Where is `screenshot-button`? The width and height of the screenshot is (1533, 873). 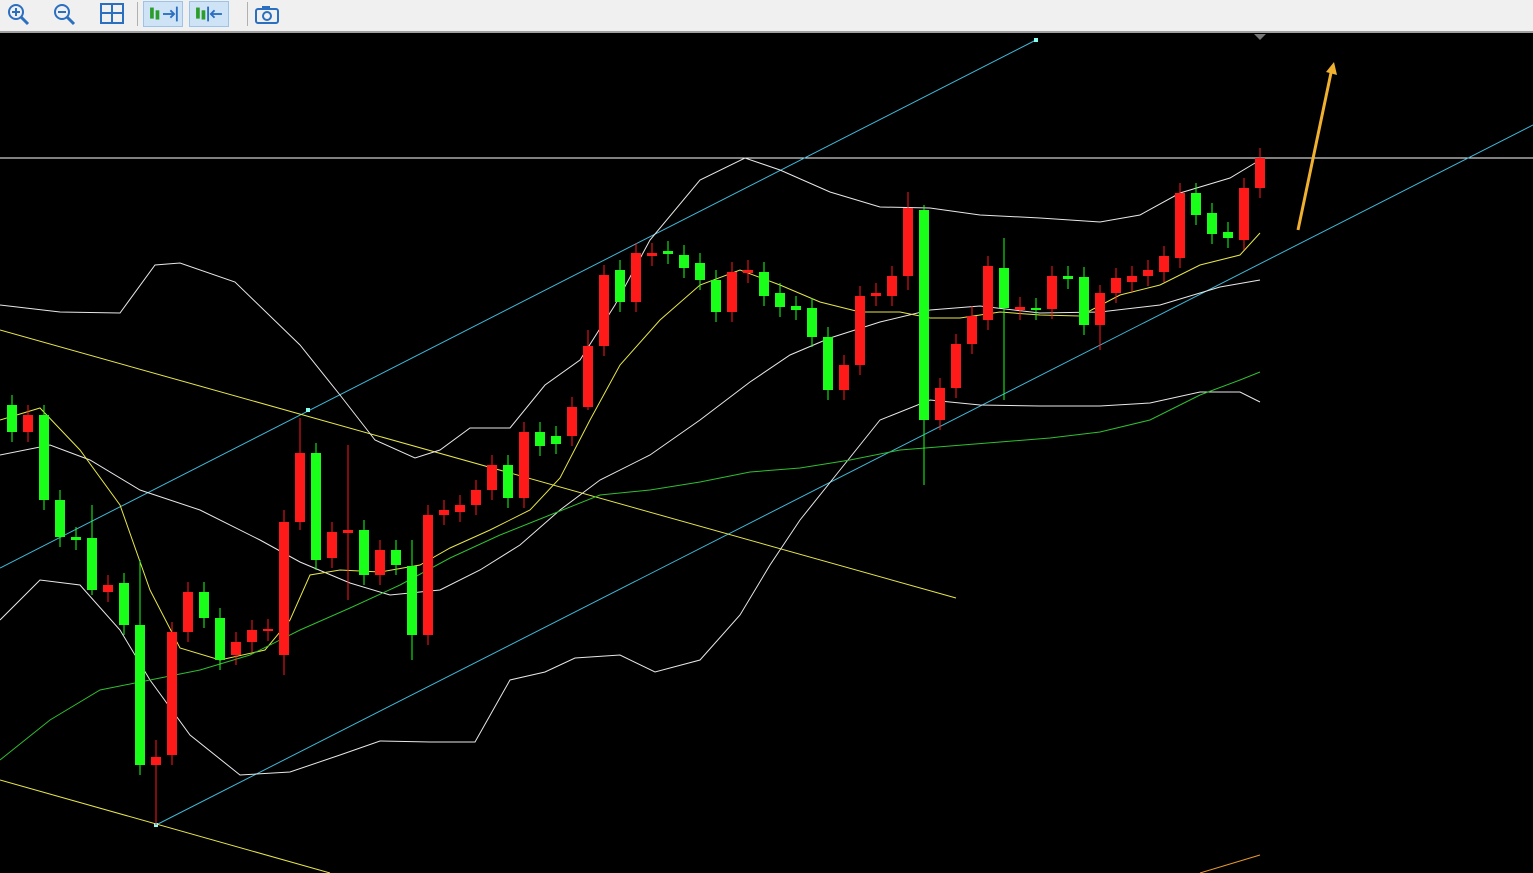
screenshot-button is located at coordinates (267, 14).